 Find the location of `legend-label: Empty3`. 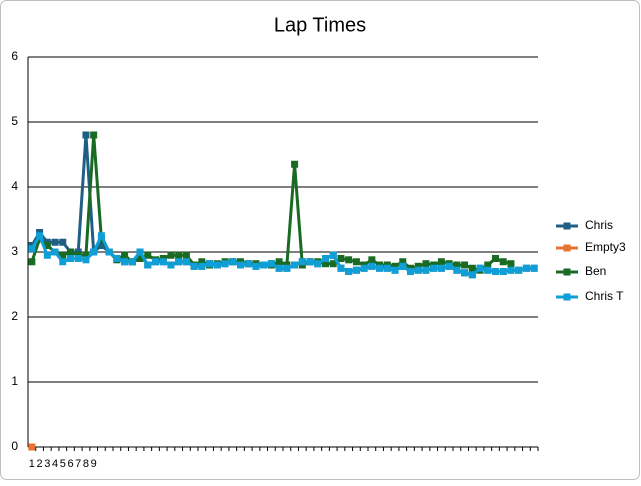

legend-label: Empty3 is located at coordinates (605, 247).